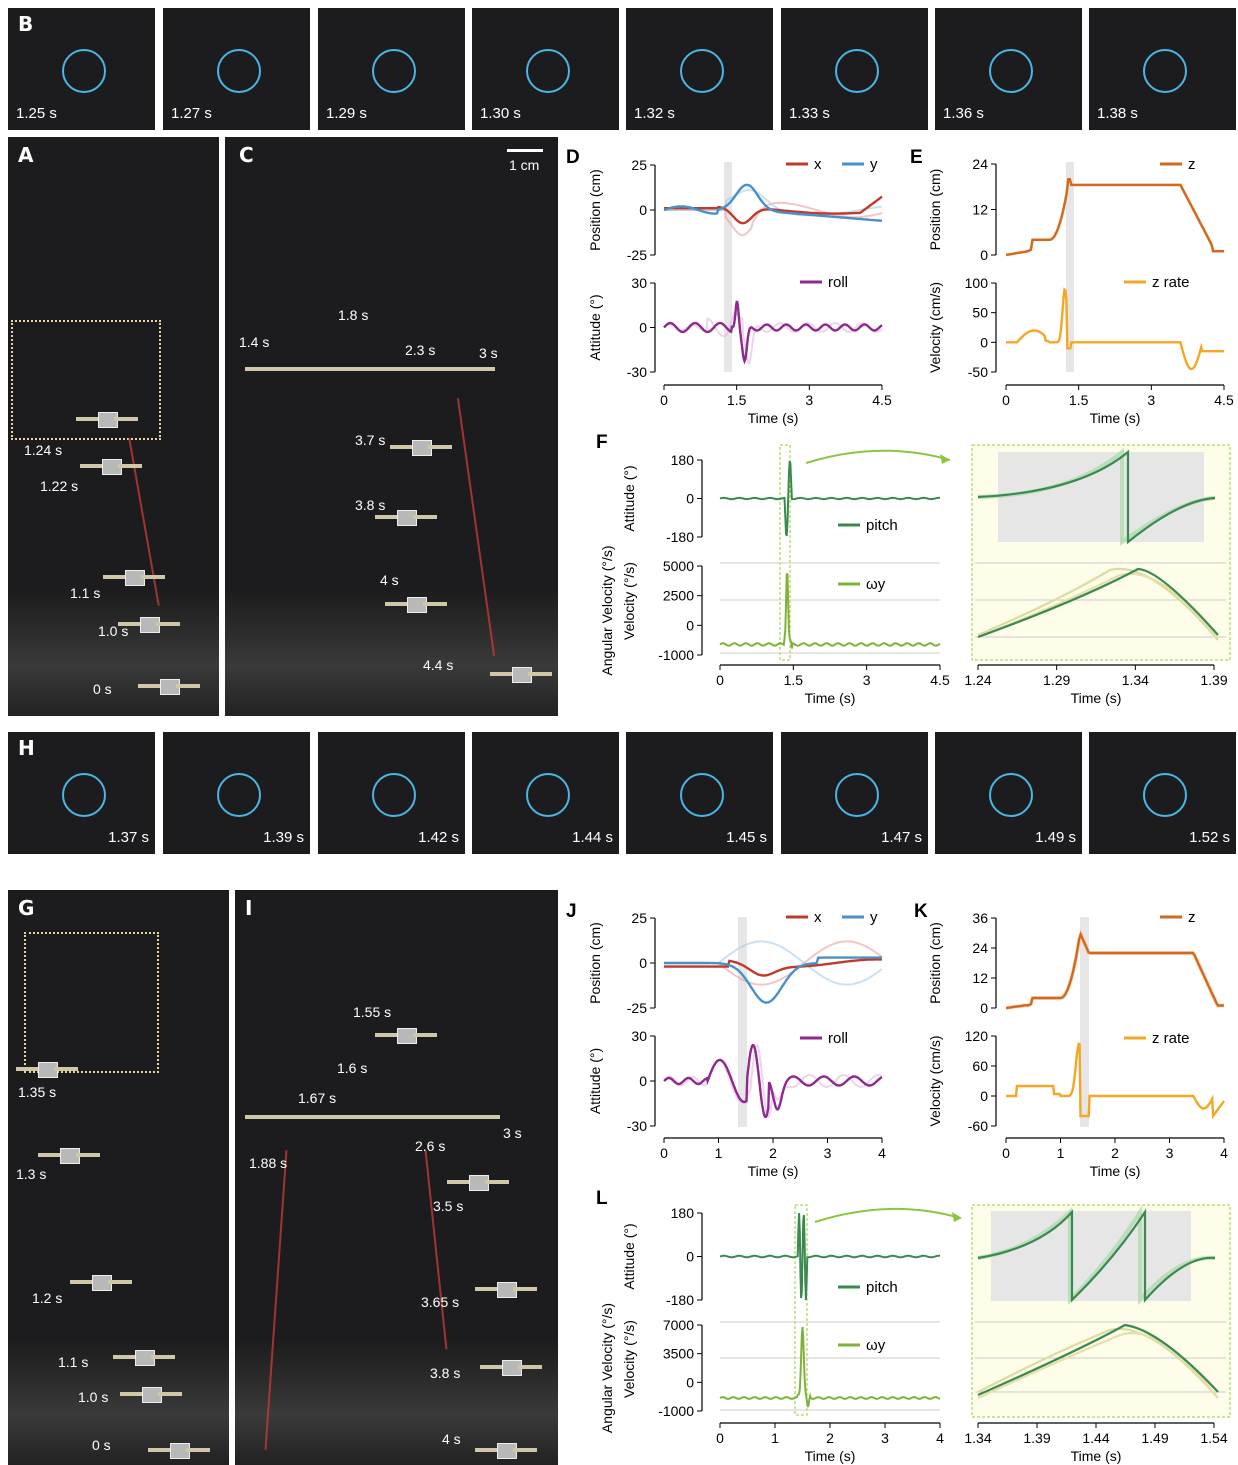  What do you see at coordinates (1154, 1438) in the screenshot?
I see `x-tick-label: 1.49` at bounding box center [1154, 1438].